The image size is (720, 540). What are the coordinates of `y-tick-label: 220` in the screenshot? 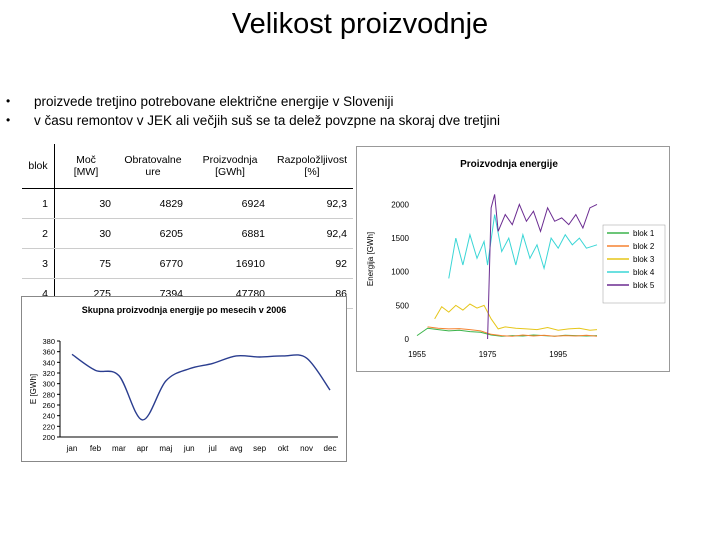 It's located at (48, 426).